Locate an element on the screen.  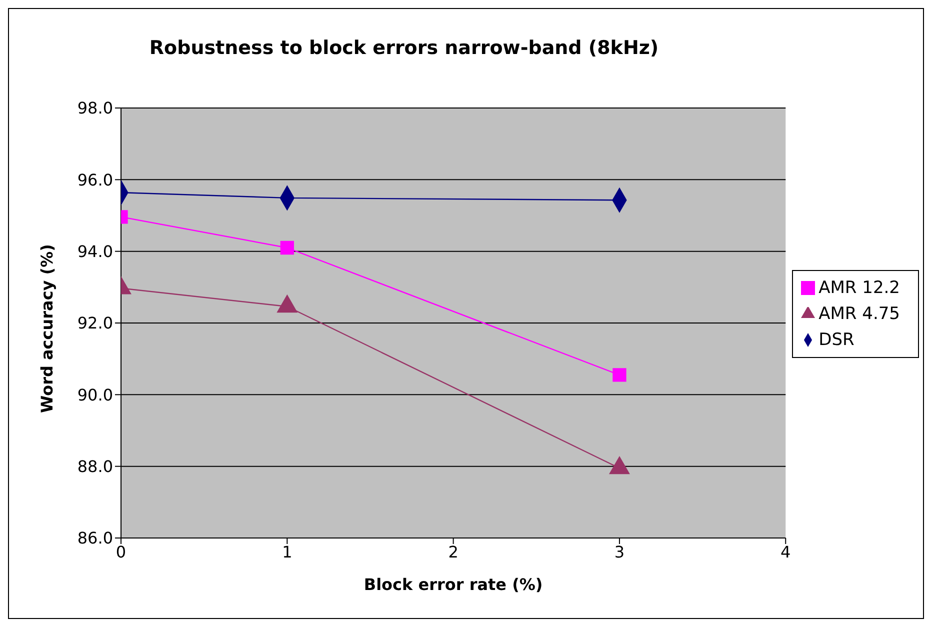
x-tick-label: 0 is located at coordinates (121, 552).